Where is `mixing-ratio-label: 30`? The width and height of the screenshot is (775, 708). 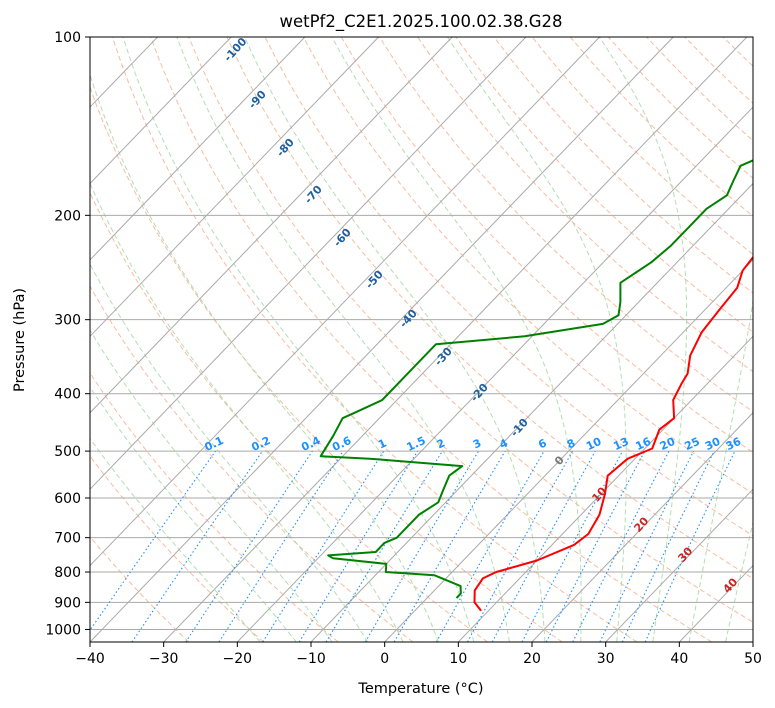 mixing-ratio-label: 30 is located at coordinates (713, 444).